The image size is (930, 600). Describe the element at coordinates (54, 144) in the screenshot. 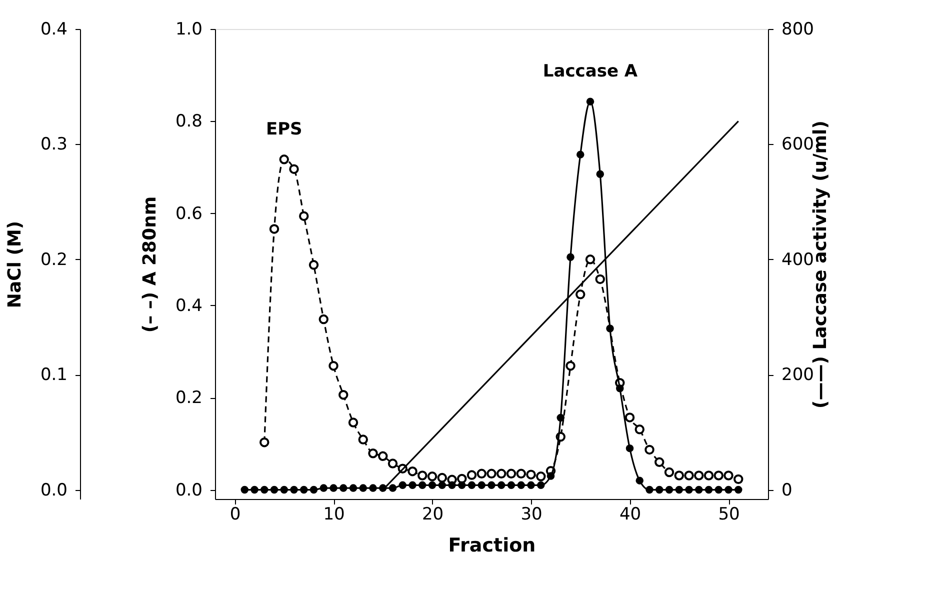

I see `y3-tick-label: 0.3` at that location.